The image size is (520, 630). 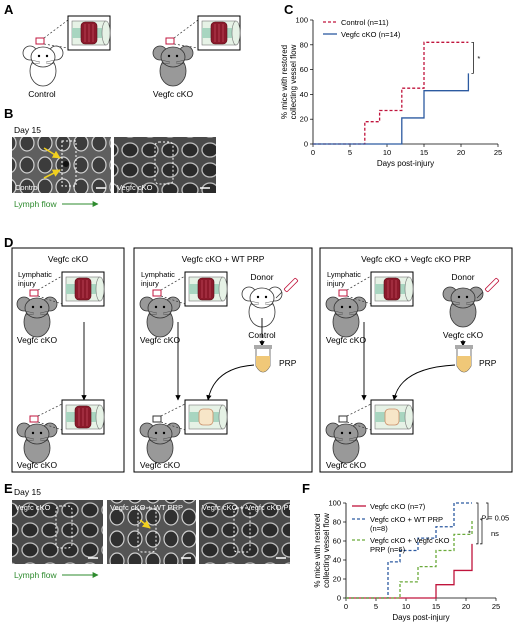 I want to click on chart-f-y-tick-label: 0, so click(x=339, y=598).